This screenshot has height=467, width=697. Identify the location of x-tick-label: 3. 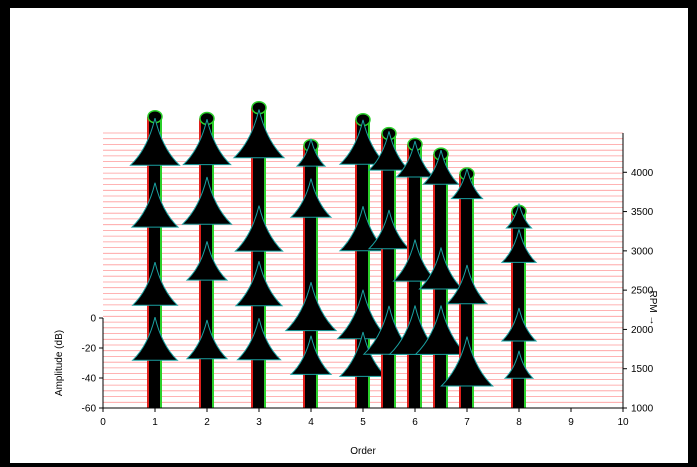
(259, 422).